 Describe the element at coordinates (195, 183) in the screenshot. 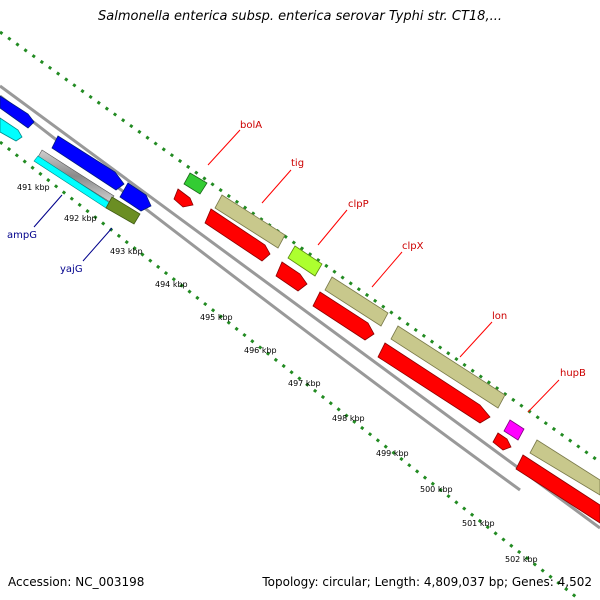

I see `green-feature` at that location.